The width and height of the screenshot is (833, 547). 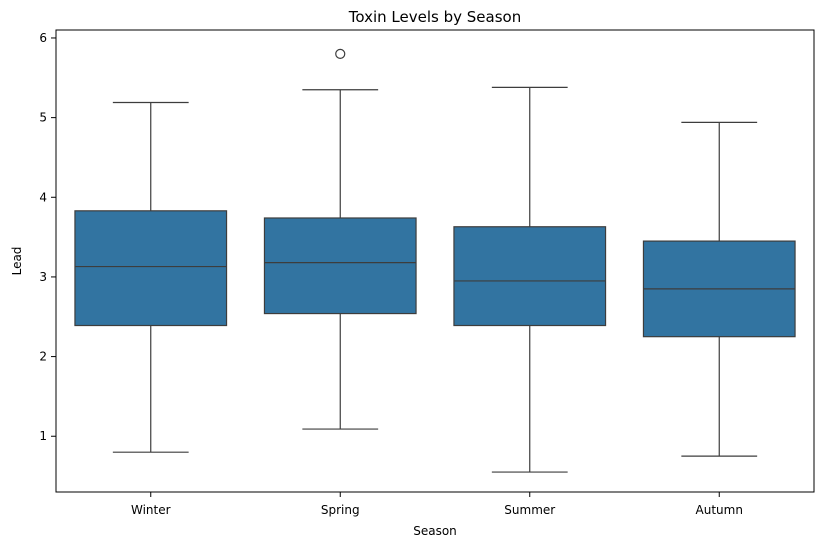 I want to click on y-tick-label: 3, so click(x=43, y=277).